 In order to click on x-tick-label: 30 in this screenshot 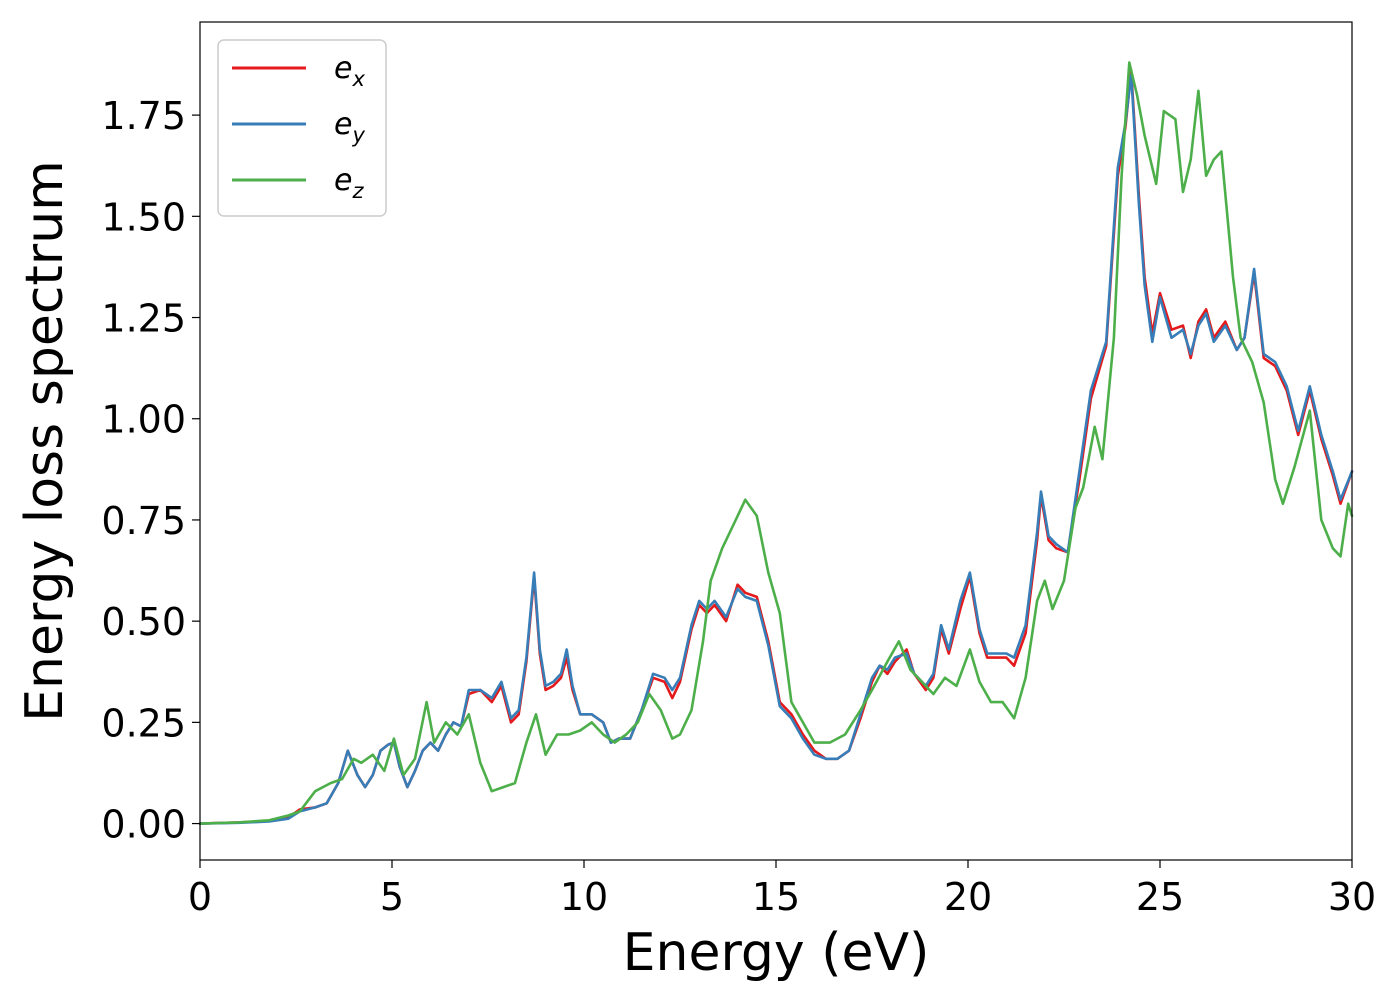, I will do `click(1352, 897)`.